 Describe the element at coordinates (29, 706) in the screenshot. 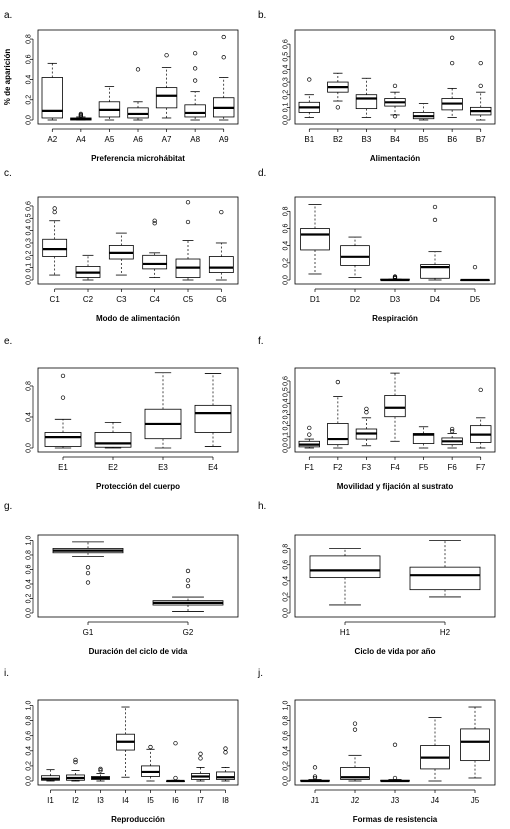

I see `y-tick-label: 1.0` at that location.